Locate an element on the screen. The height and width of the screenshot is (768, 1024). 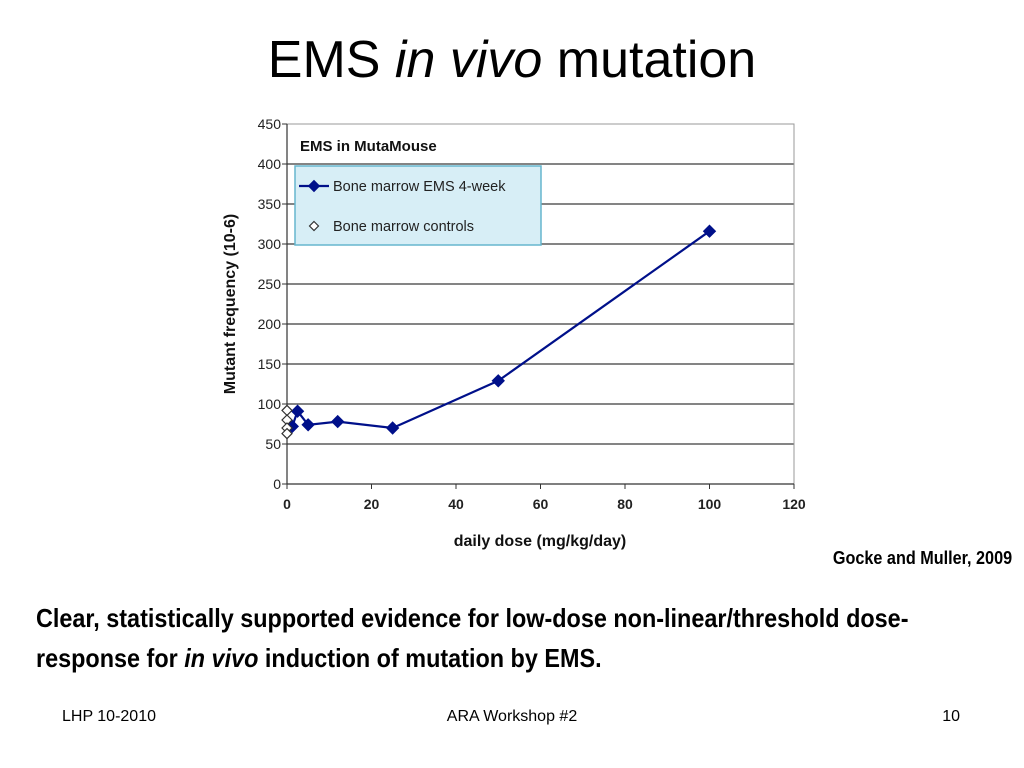
y-tick-label: 0 is located at coordinates (277, 484).